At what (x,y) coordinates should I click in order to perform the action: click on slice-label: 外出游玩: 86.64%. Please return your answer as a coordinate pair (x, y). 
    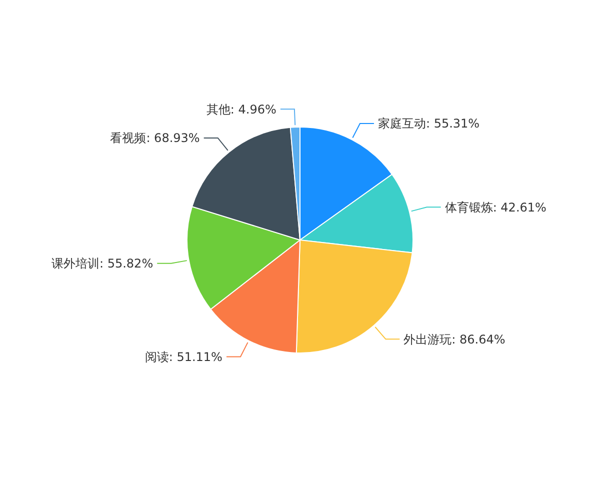
    Looking at the image, I should click on (455, 339).